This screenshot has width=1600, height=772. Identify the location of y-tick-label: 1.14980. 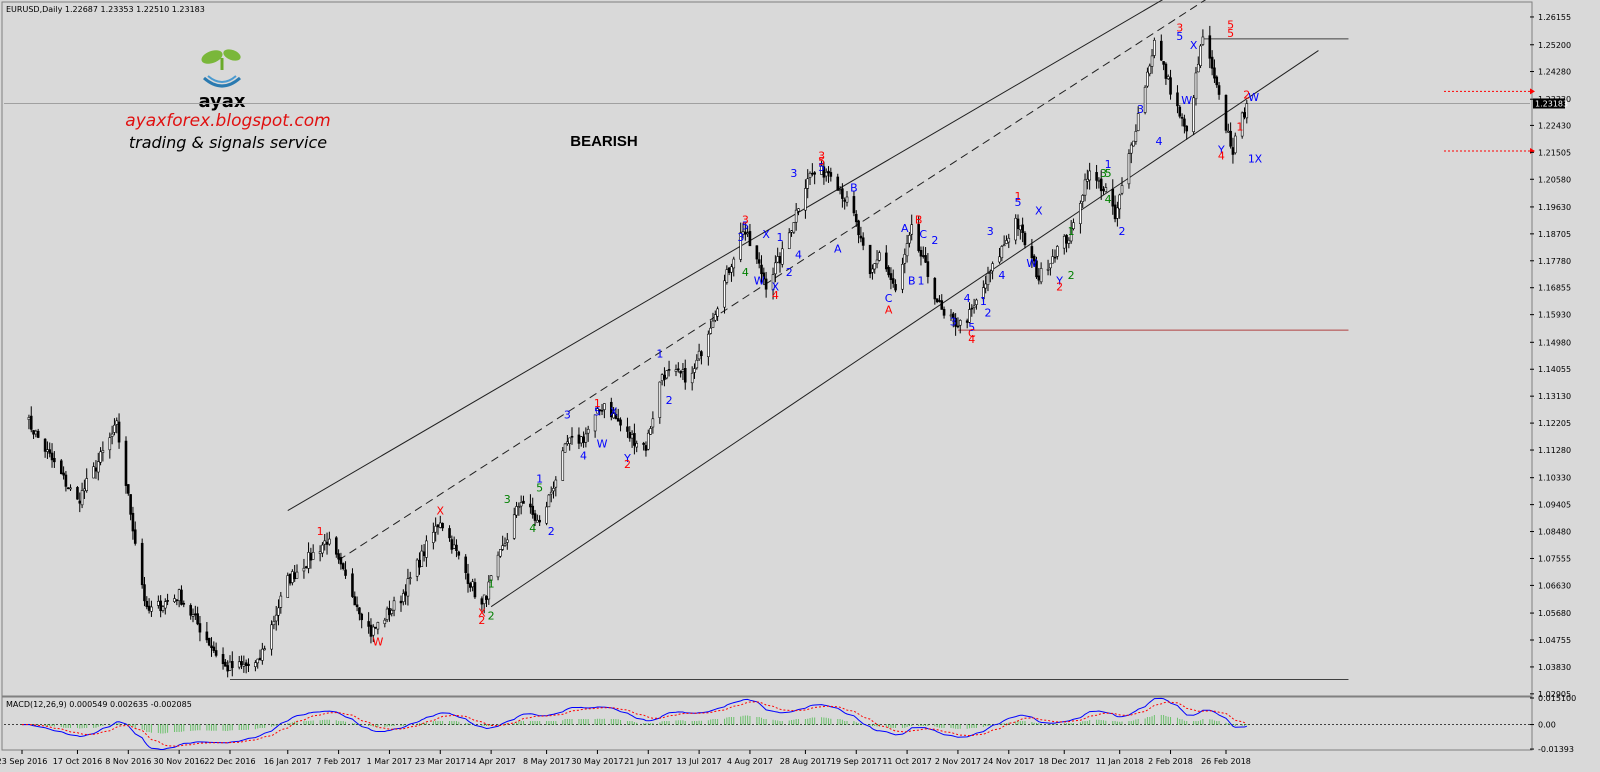
(1554, 342).